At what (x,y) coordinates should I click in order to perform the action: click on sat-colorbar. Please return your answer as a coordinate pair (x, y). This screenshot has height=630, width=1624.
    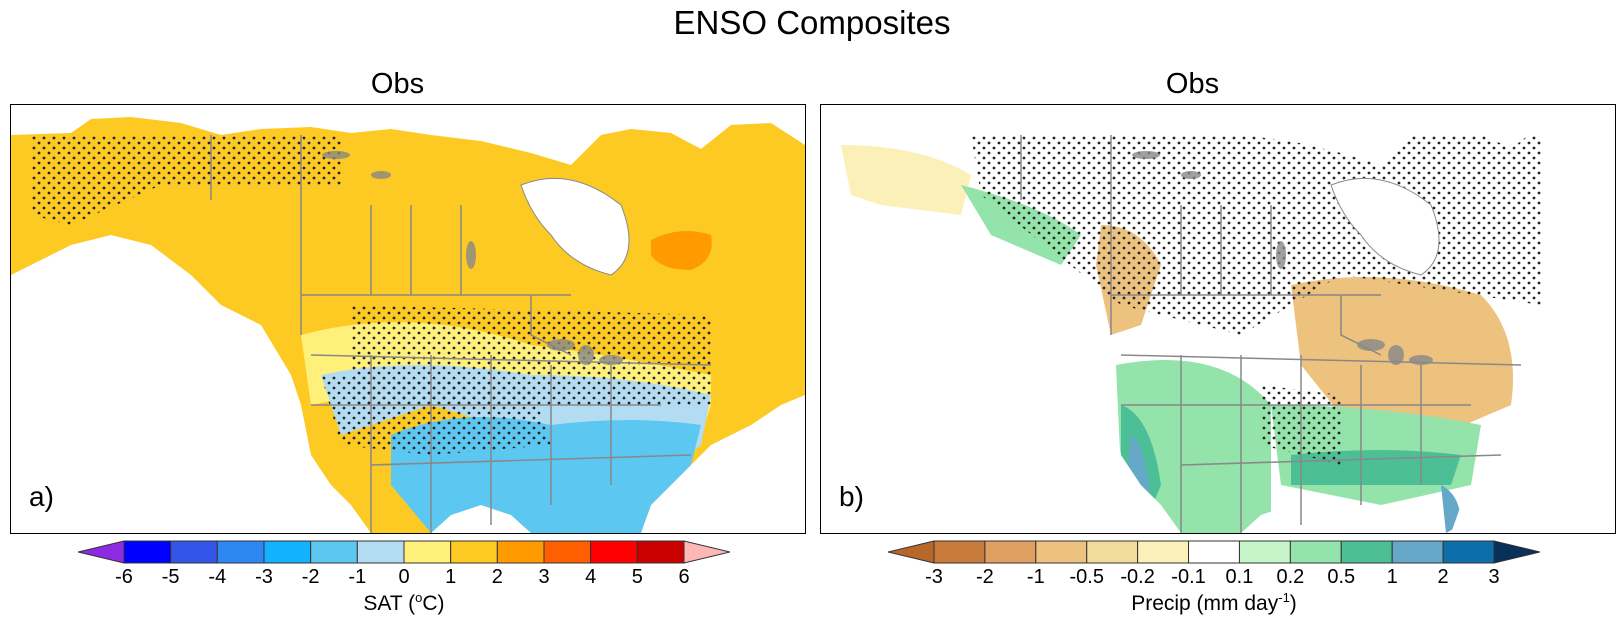
    Looking at the image, I should click on (404, 552).